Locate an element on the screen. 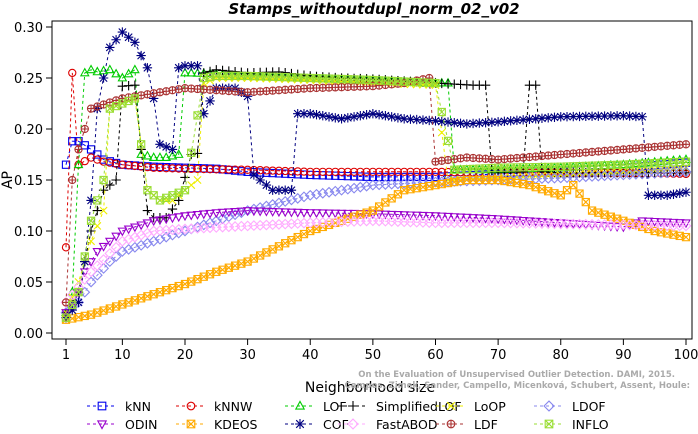 The image size is (698, 434). legend-item-knn: kNN is located at coordinates (119, 406).